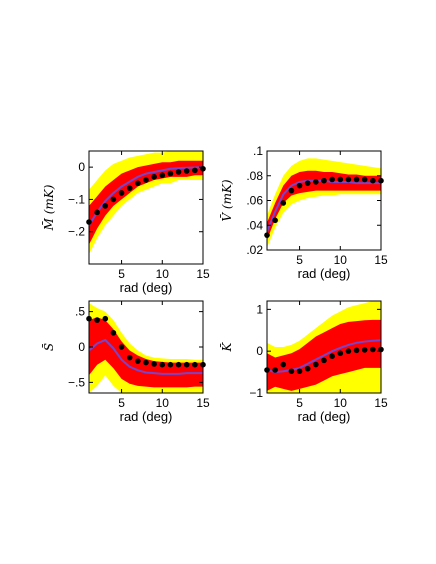  Describe the element at coordinates (48, 347) in the screenshot. I see `y-axis-label: S̄` at that location.